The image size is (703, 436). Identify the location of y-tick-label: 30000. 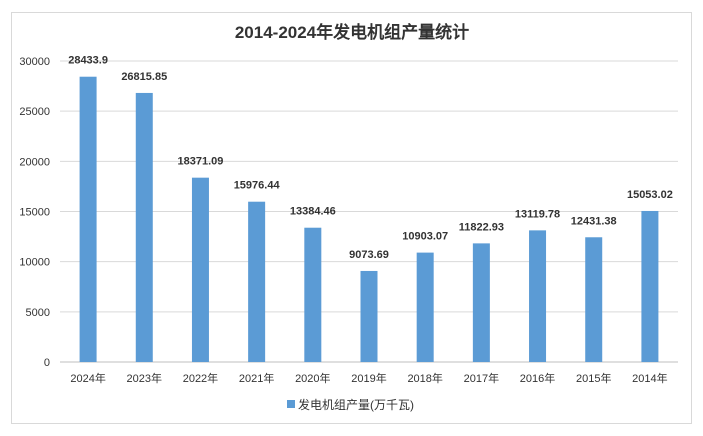
(34, 62).